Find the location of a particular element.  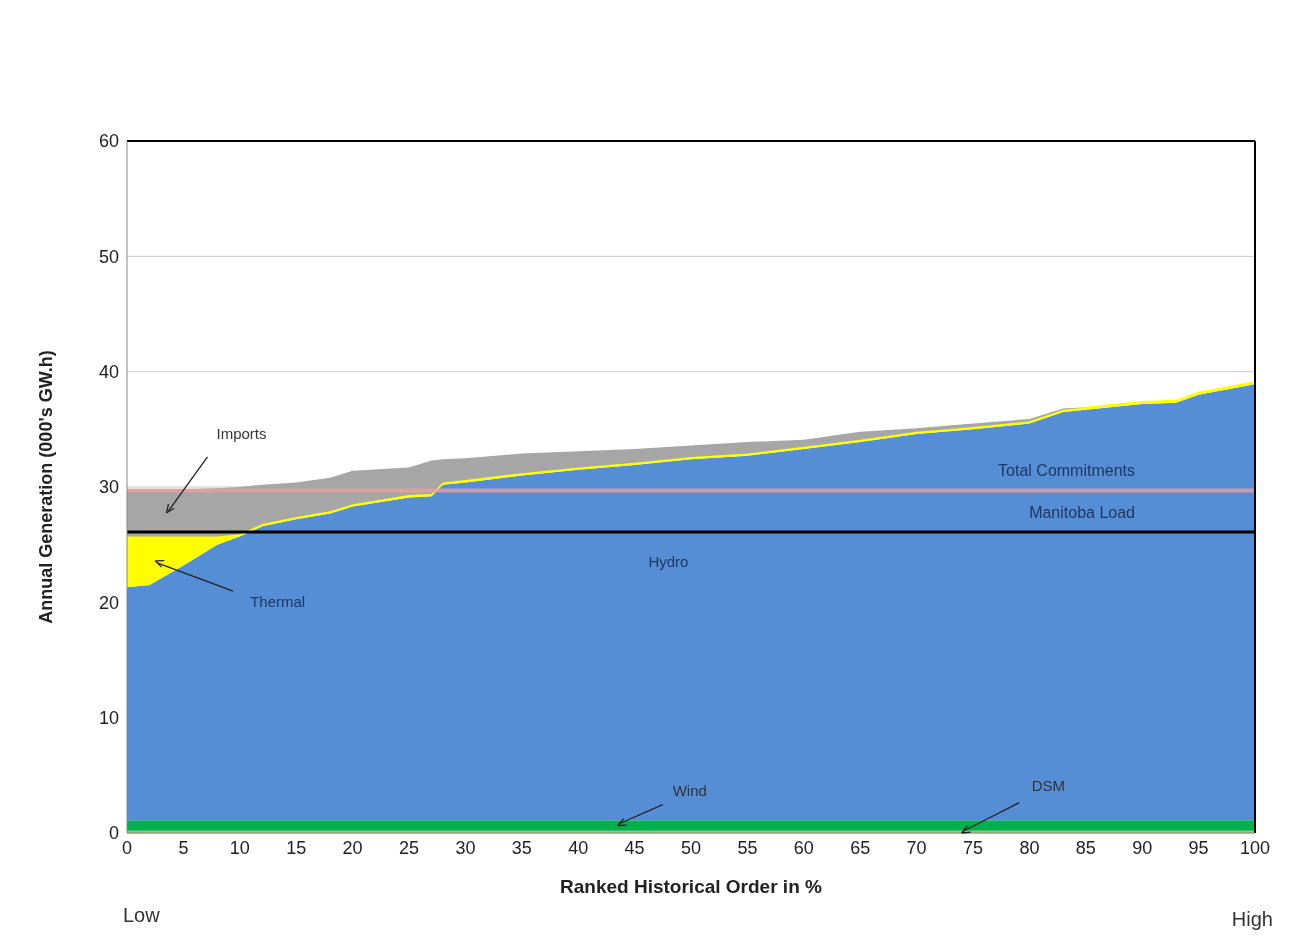

text: Thermal is located at coordinates (278, 601).